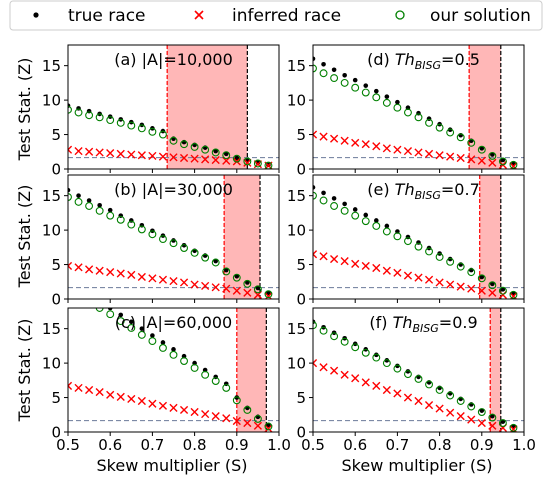 This screenshot has height=480, width=549. Describe the element at coordinates (56, 300) in the screenshot. I see `y-tick-label: 0` at that location.